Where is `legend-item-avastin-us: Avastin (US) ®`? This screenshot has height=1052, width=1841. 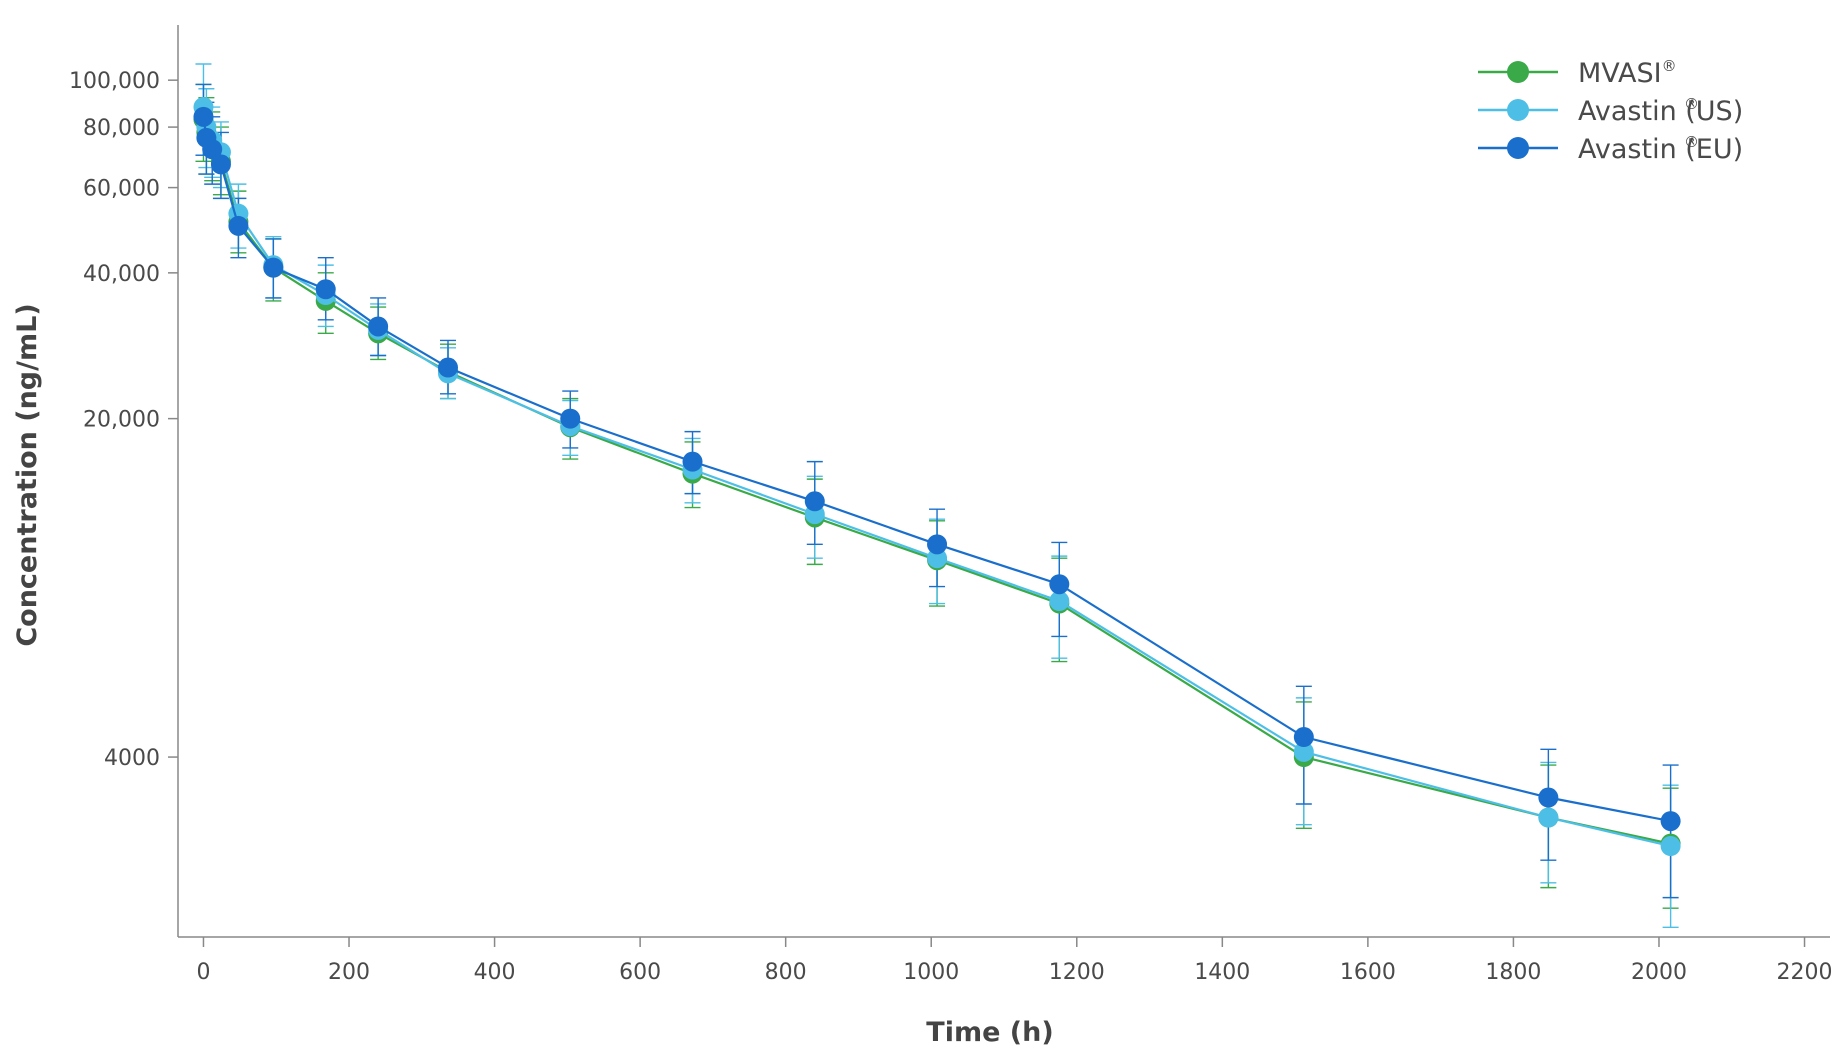 legend-item-avastin-us: Avastin (US) ® is located at coordinates (1610, 111).